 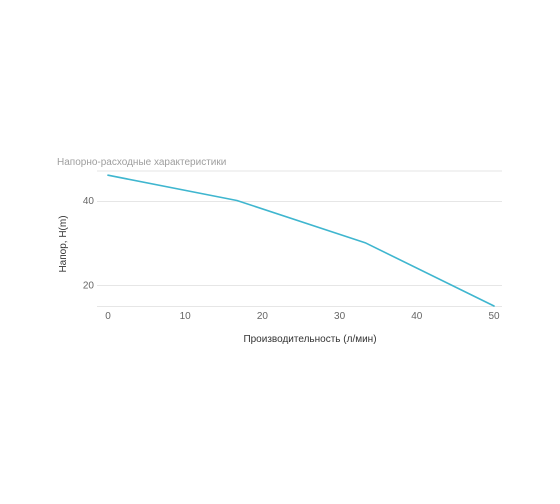 I want to click on chart-title: Напорно-расходные характеристики, so click(x=141, y=162).